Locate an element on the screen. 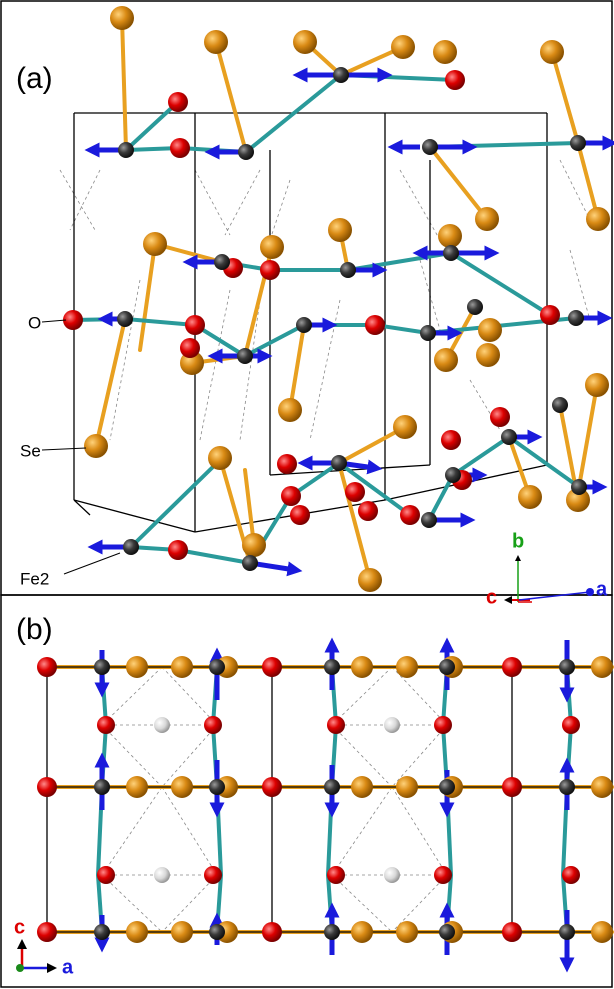 This screenshot has width=614, height=989. axis-dot is located at coordinates (590, 592).